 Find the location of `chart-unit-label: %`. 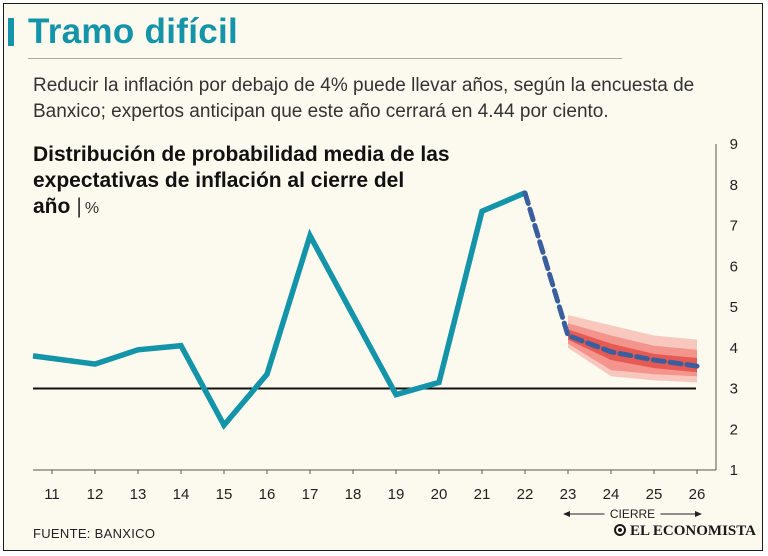

chart-unit-label: % is located at coordinates (92, 208).